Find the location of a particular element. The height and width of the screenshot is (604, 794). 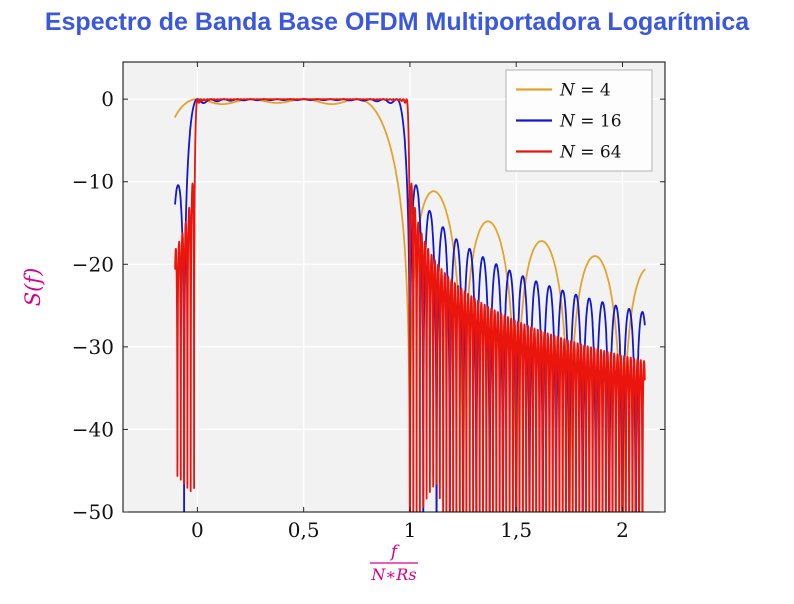

x-axis-label-numerator: f is located at coordinates (394, 552).